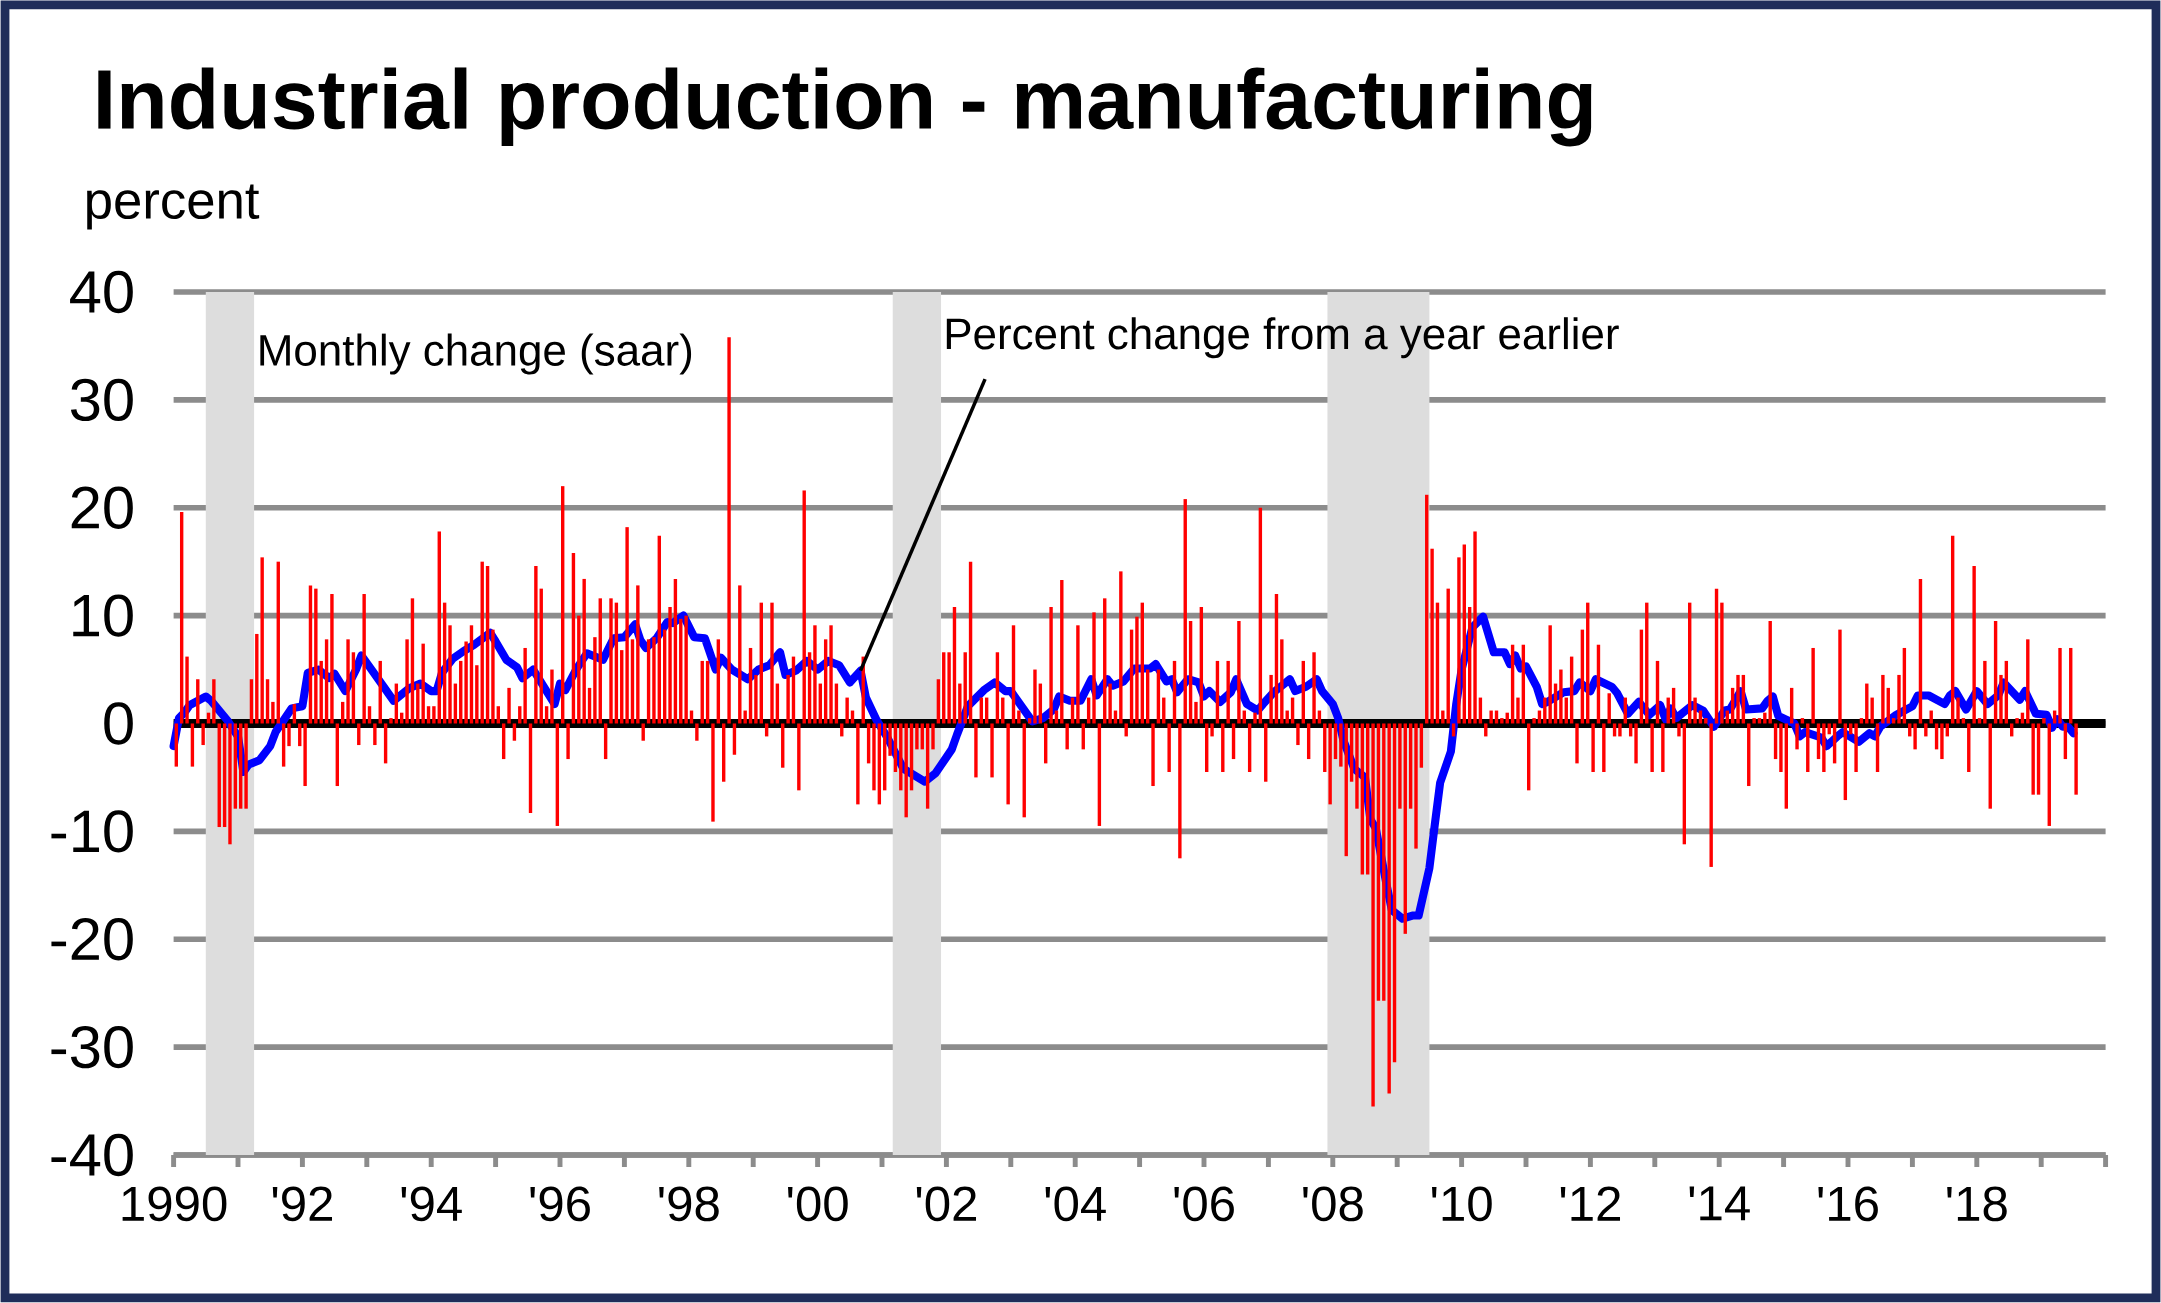 This screenshot has height=1303, width=2161. What do you see at coordinates (101, 292) in the screenshot?
I see `y-tick-label: 40` at bounding box center [101, 292].